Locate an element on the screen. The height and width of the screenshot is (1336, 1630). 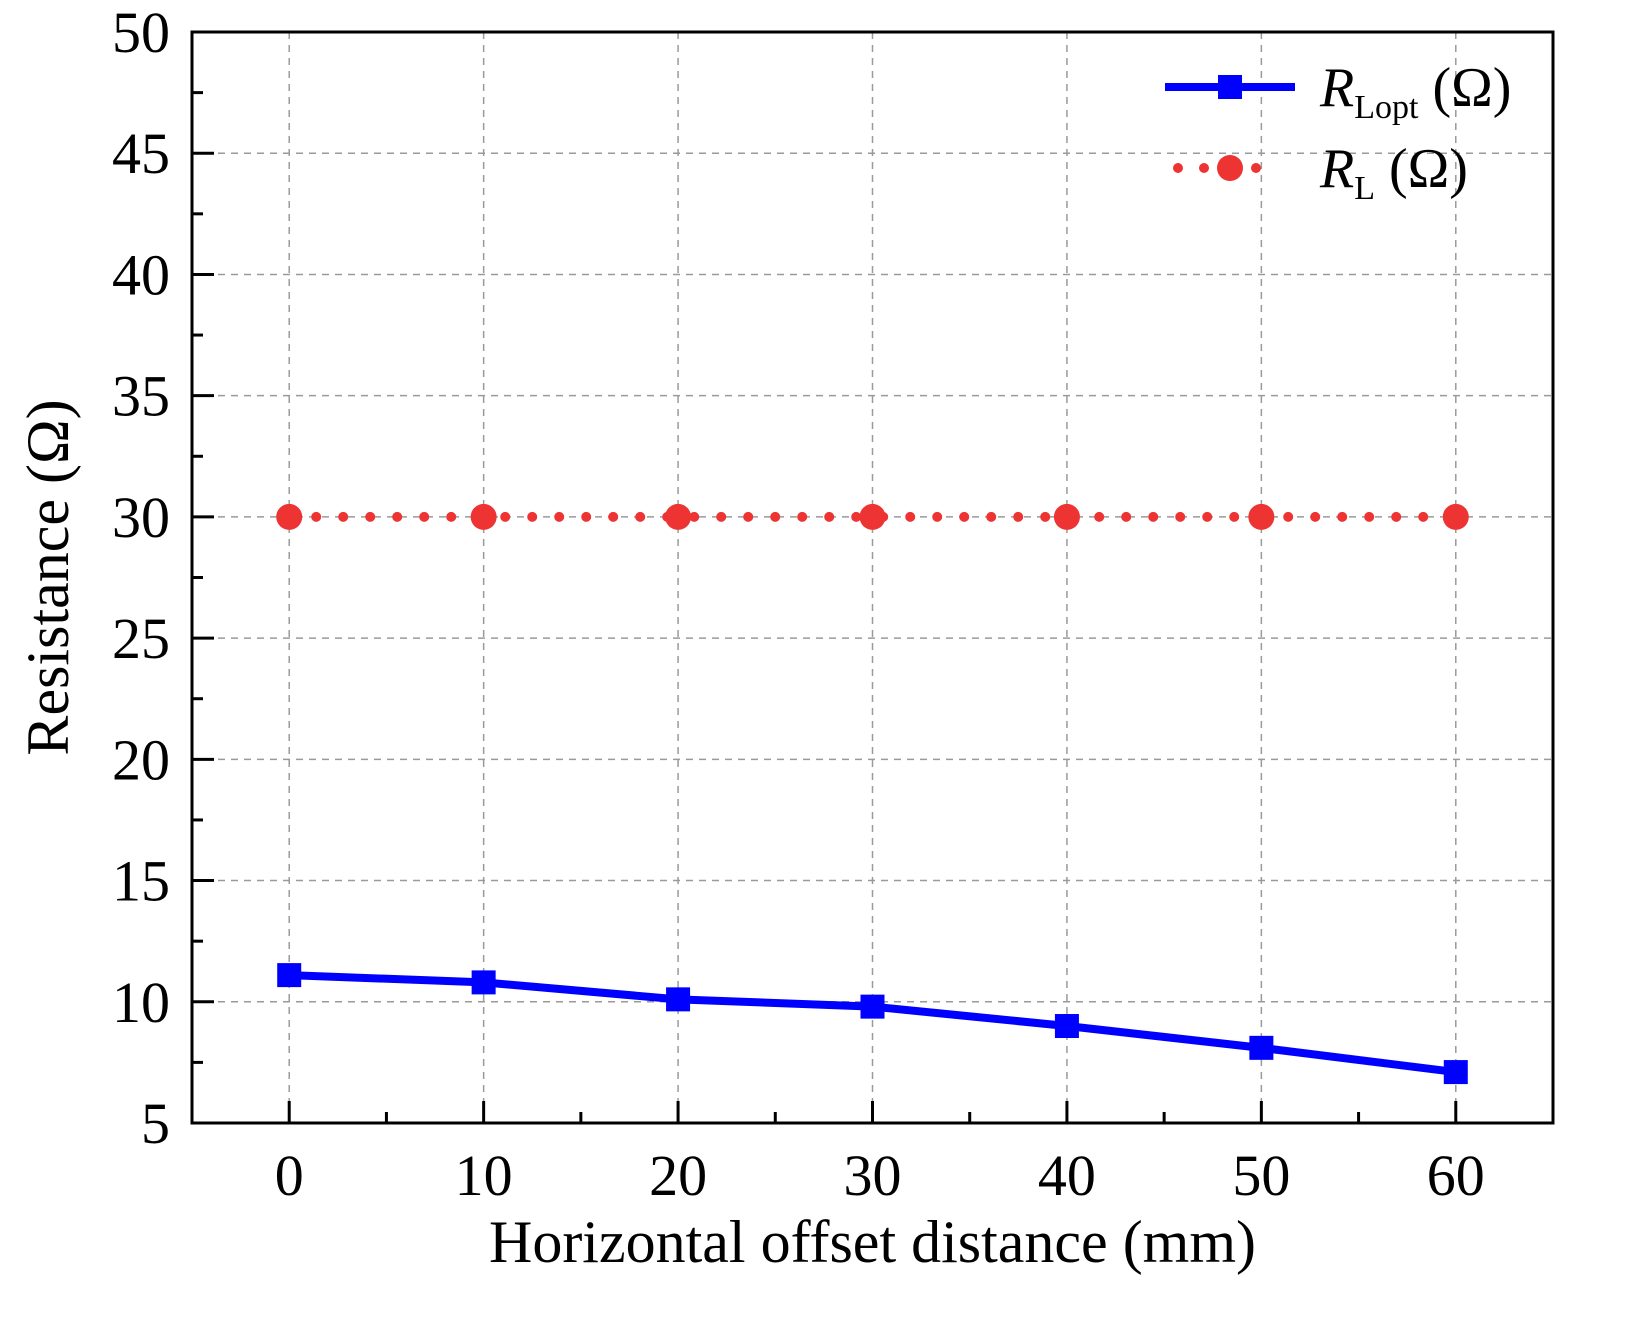
x-tick-label: 60 is located at coordinates (1456, 1175).